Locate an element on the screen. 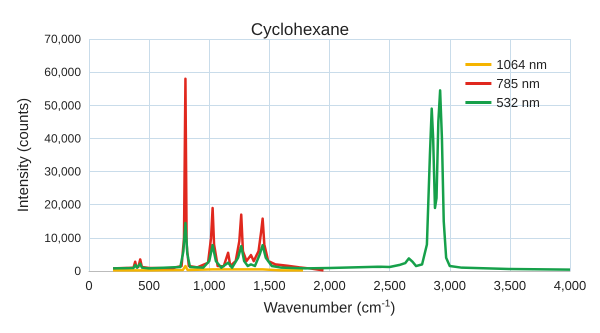 The image size is (600, 333). y-tick-label: 20,000 is located at coordinates (63, 205).